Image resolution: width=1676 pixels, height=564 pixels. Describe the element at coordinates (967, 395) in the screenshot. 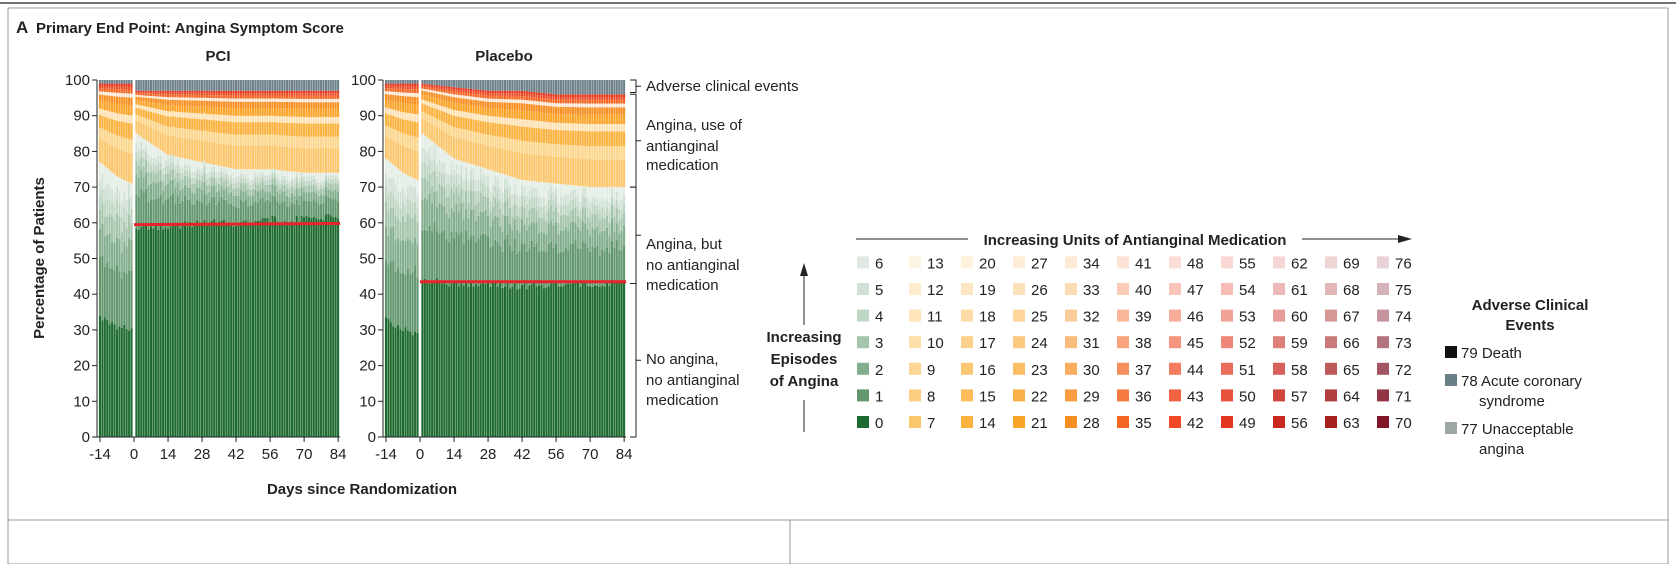

I see `legend-swatch` at that location.